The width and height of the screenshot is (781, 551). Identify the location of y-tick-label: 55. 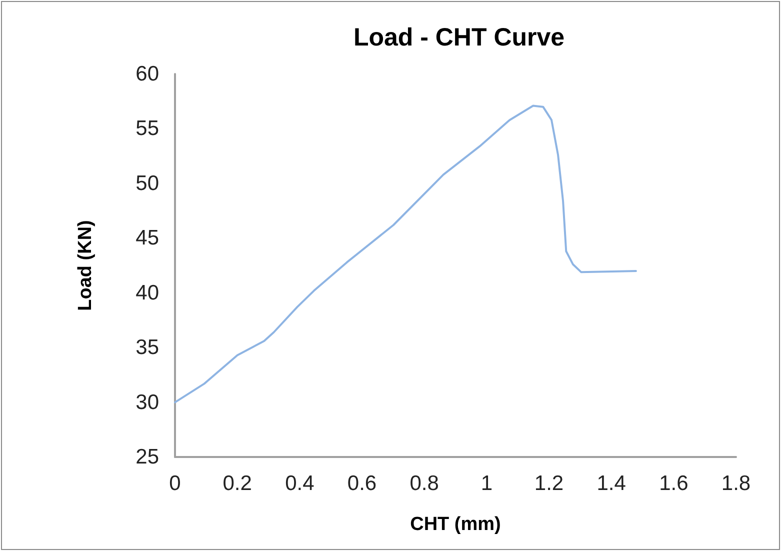
(147, 128).